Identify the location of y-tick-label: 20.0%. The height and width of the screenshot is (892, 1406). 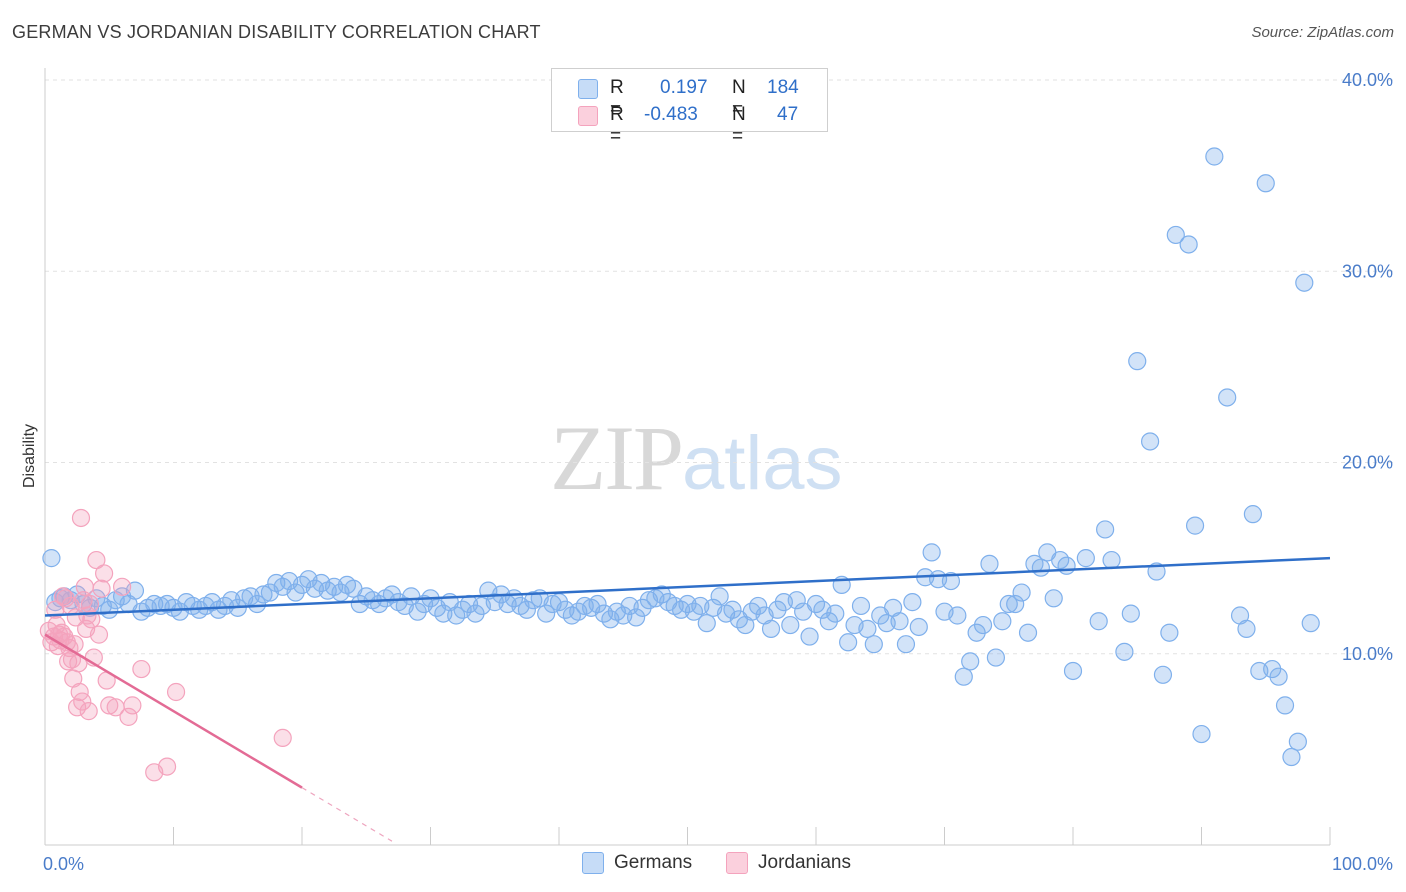
(1367, 463).